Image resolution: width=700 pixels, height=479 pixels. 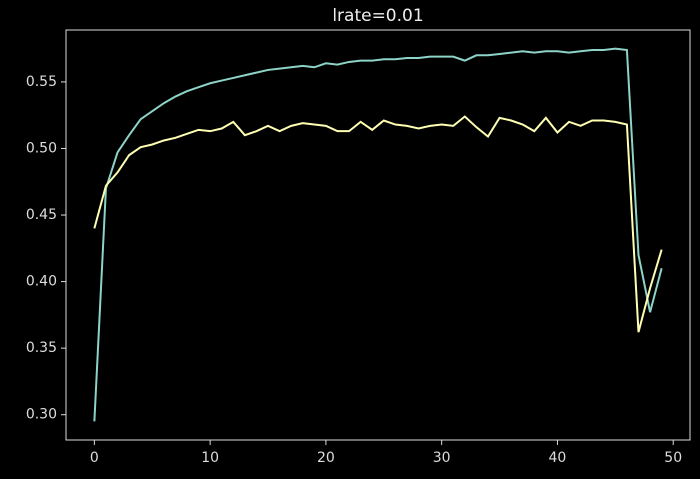 I want to click on x-tick-label: 40, so click(x=558, y=458).